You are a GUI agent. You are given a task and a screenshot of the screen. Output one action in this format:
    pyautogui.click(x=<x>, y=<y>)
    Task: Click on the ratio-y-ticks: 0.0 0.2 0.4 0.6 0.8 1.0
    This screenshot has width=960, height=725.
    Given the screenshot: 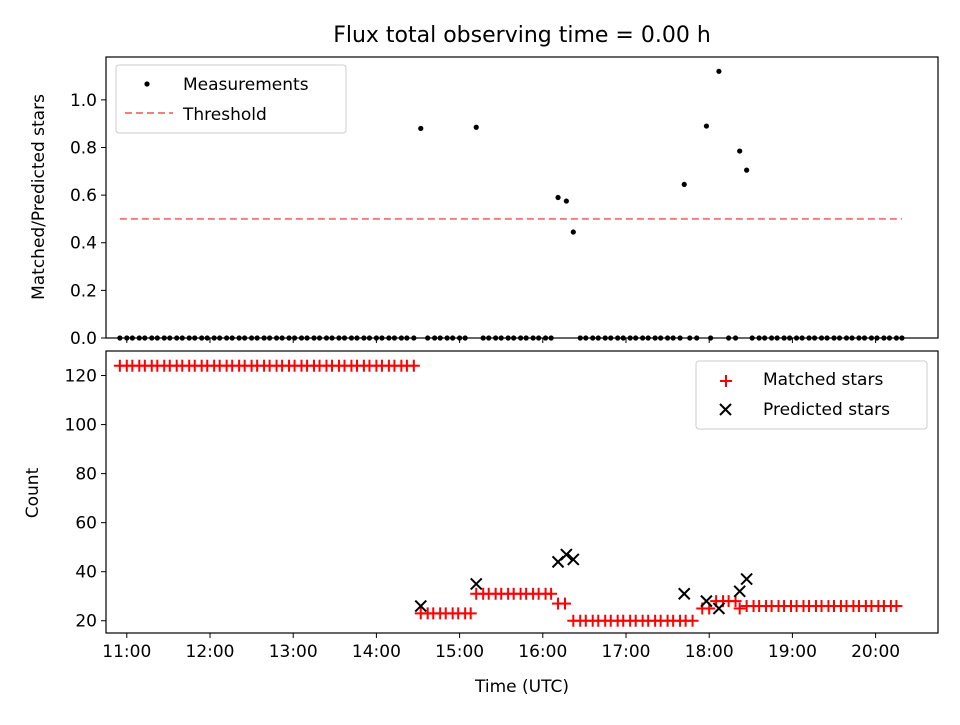 What is the action you would take?
    pyautogui.click(x=88, y=220)
    